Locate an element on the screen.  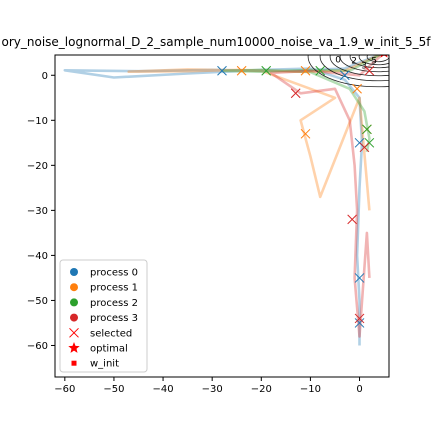
contour-level-label: 0 is located at coordinates (338, 61).